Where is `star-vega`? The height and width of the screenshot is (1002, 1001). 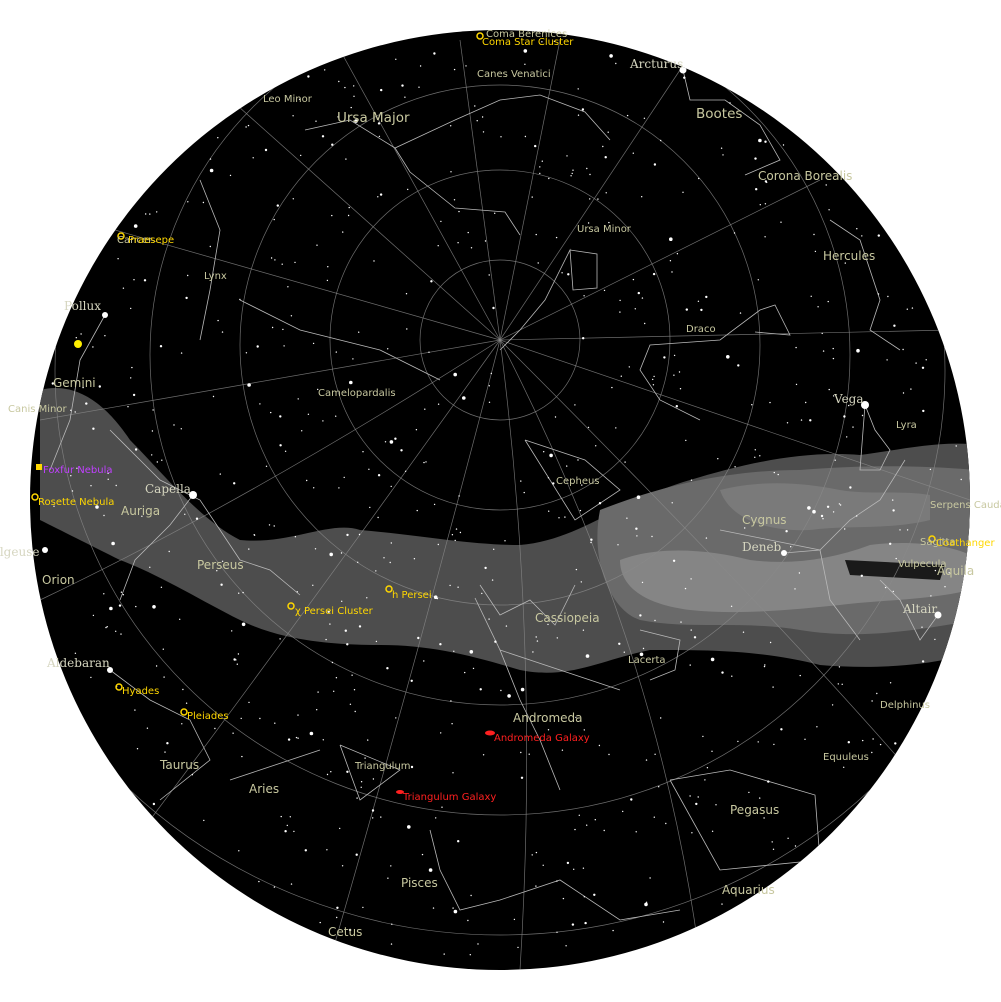 star-vega is located at coordinates (865, 405).